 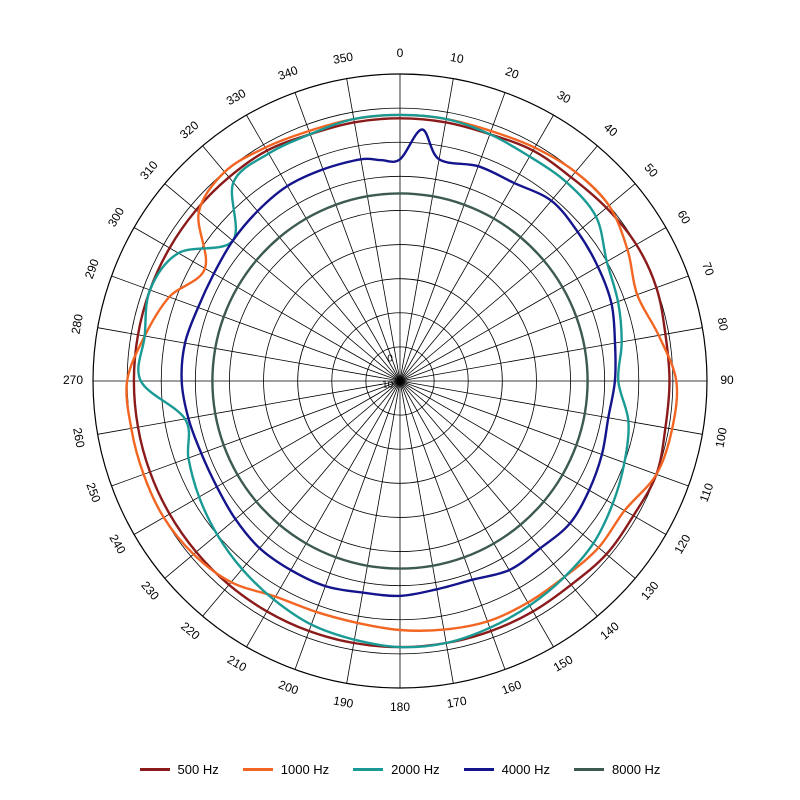 I want to click on angle-tick-label: 310, so click(x=149, y=170).